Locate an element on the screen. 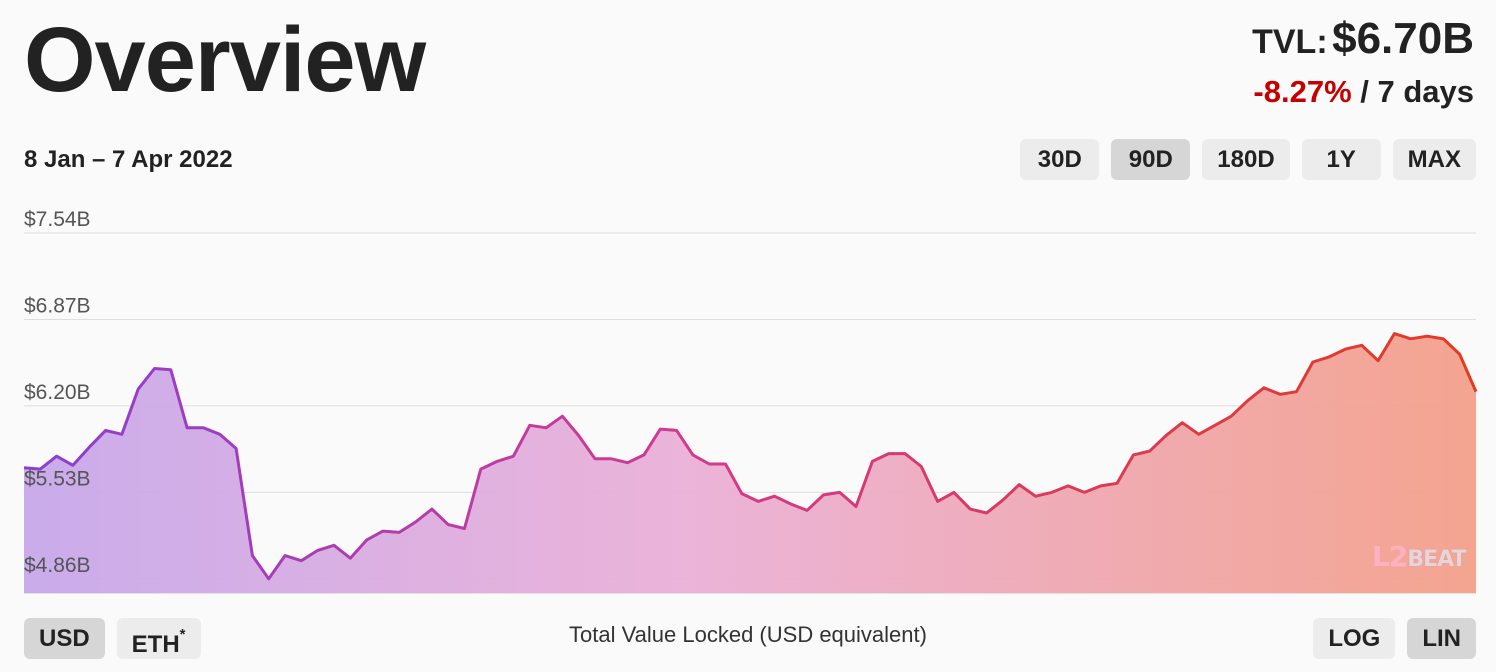 Image resolution: width=1496 pixels, height=672 pixels. y-tick-label: $7.54B is located at coordinates (57, 219).